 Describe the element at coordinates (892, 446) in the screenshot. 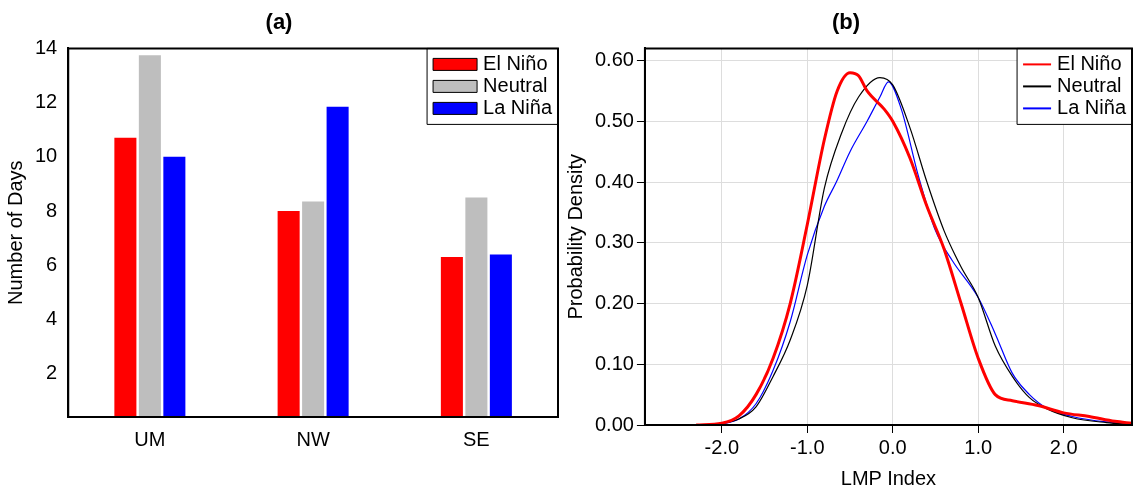

I see `x-tick-label: 0.0` at that location.